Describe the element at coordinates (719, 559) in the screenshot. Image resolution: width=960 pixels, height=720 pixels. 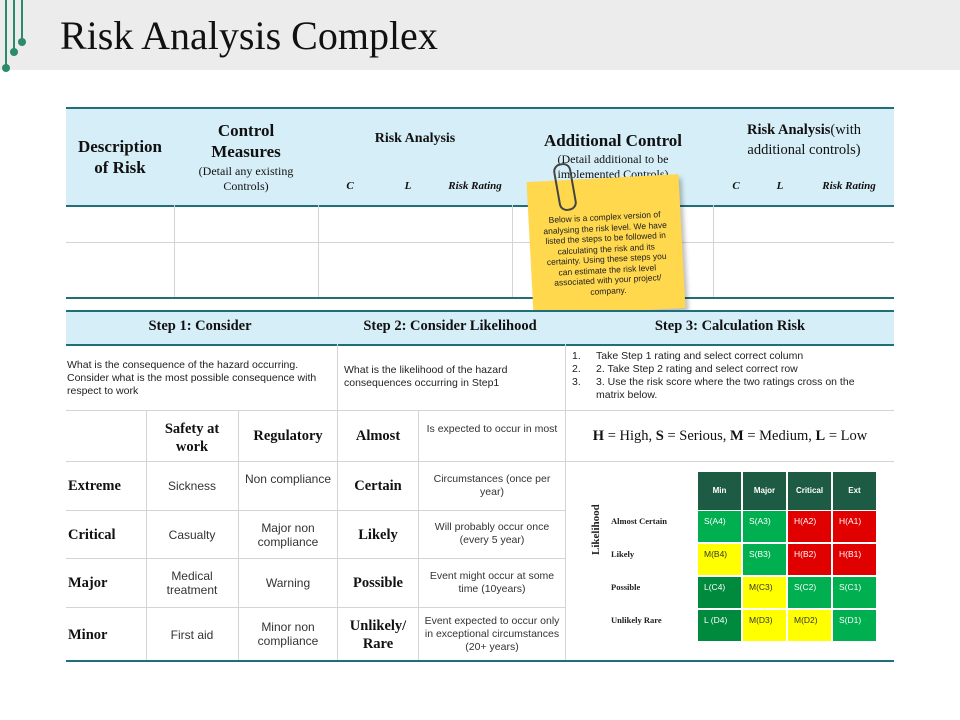
I see `matrix-cell: M(B4)` at that location.